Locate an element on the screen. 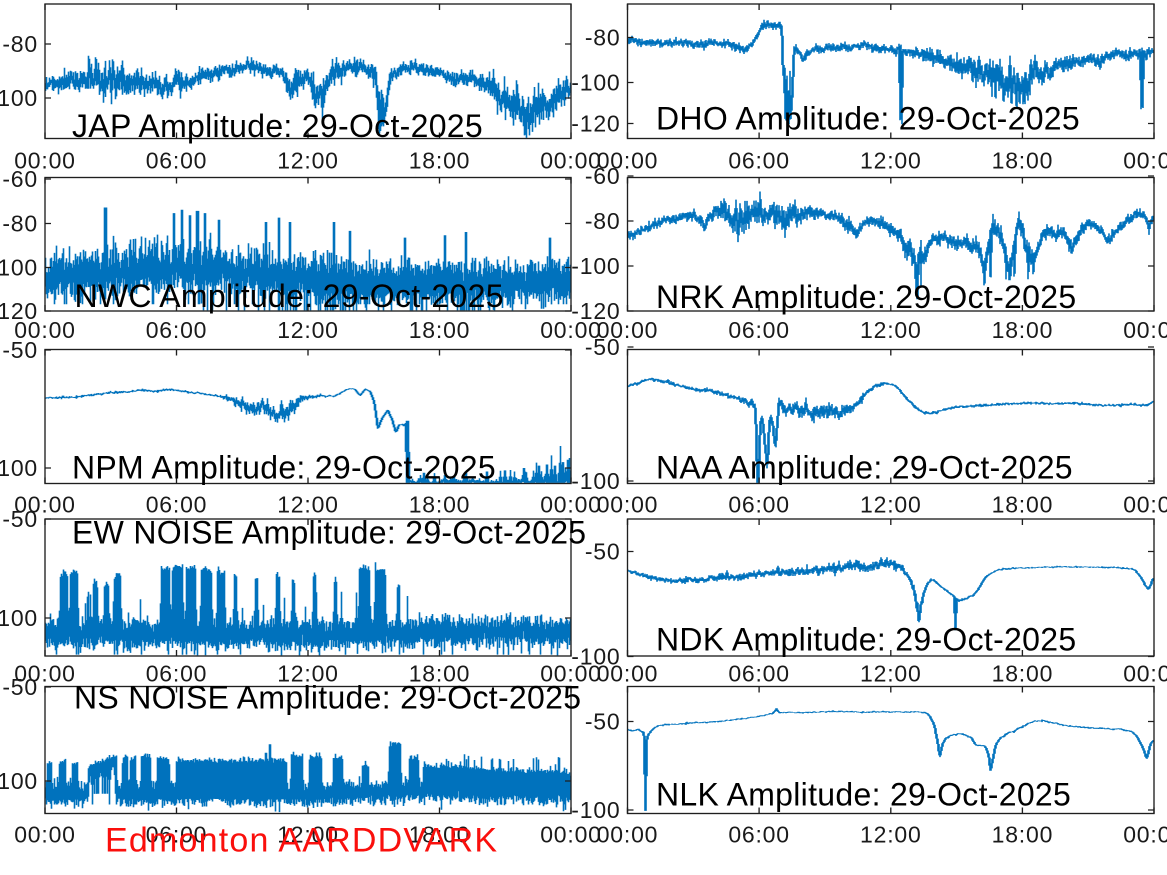 This screenshot has height=875, width=1167. svg-text:NS NOISE Amplitude: 29-Oct-202: NS NOISE Amplitude: 29-Oct-2025 is located at coordinates (327, 698).